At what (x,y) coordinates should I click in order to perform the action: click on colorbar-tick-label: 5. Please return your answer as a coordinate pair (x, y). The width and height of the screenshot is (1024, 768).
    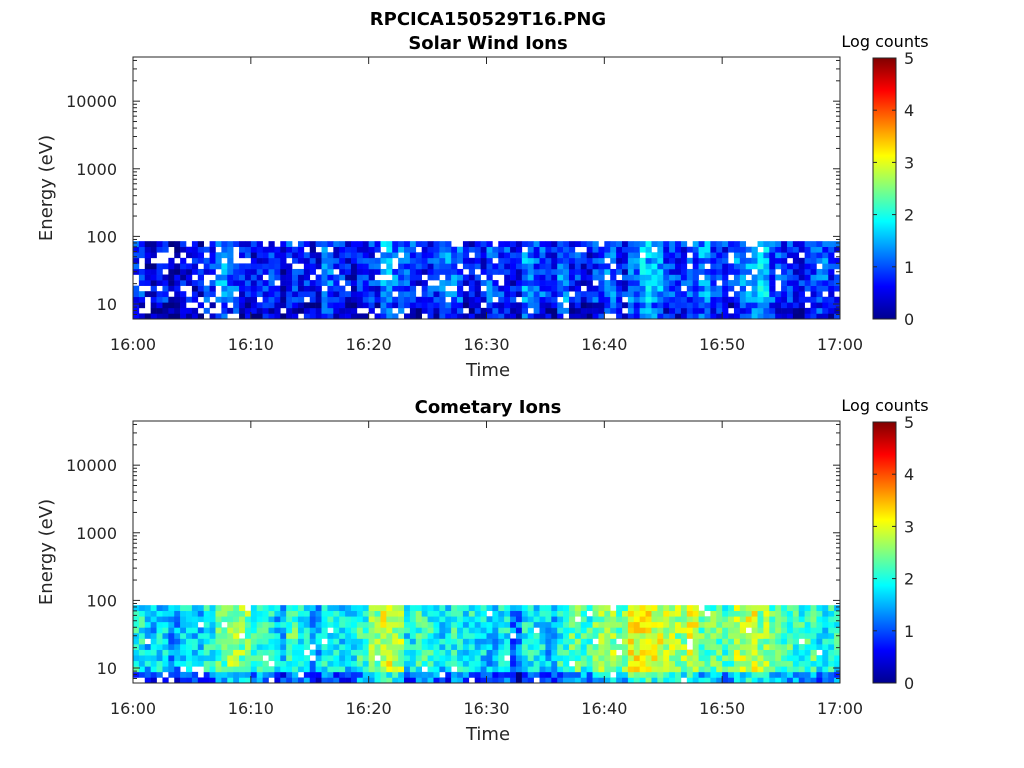
    Looking at the image, I should click on (909, 58).